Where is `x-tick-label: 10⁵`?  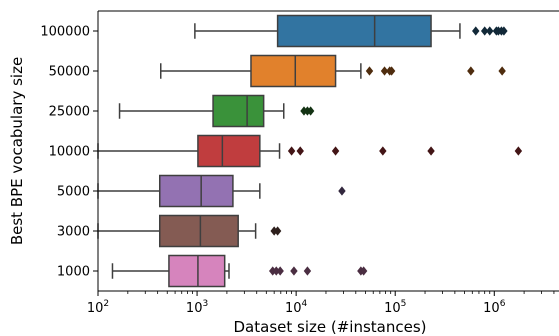
x-tick-label: 10⁵ is located at coordinates (395, 307).